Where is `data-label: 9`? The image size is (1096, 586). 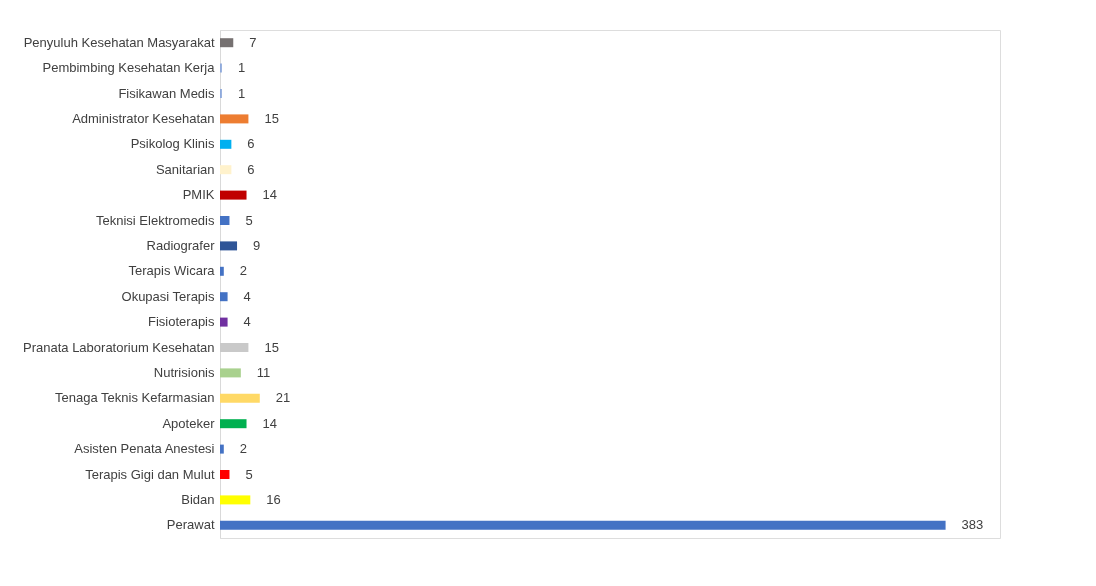 data-label: 9 is located at coordinates (257, 245).